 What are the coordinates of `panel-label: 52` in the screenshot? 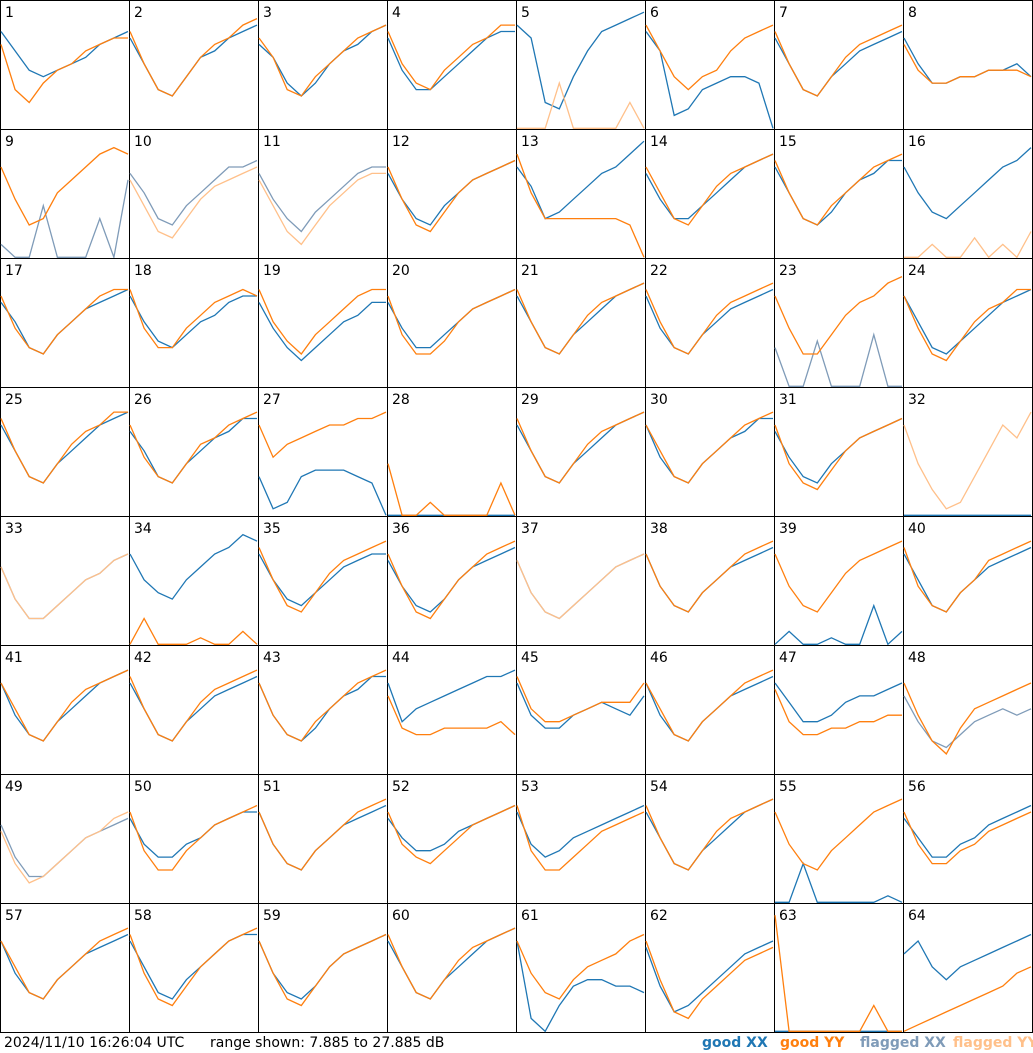 It's located at (401, 787).